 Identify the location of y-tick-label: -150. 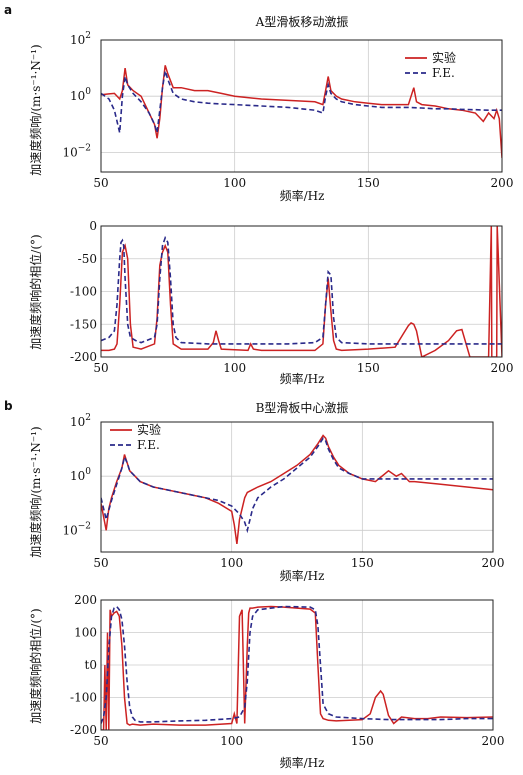
(83, 324).